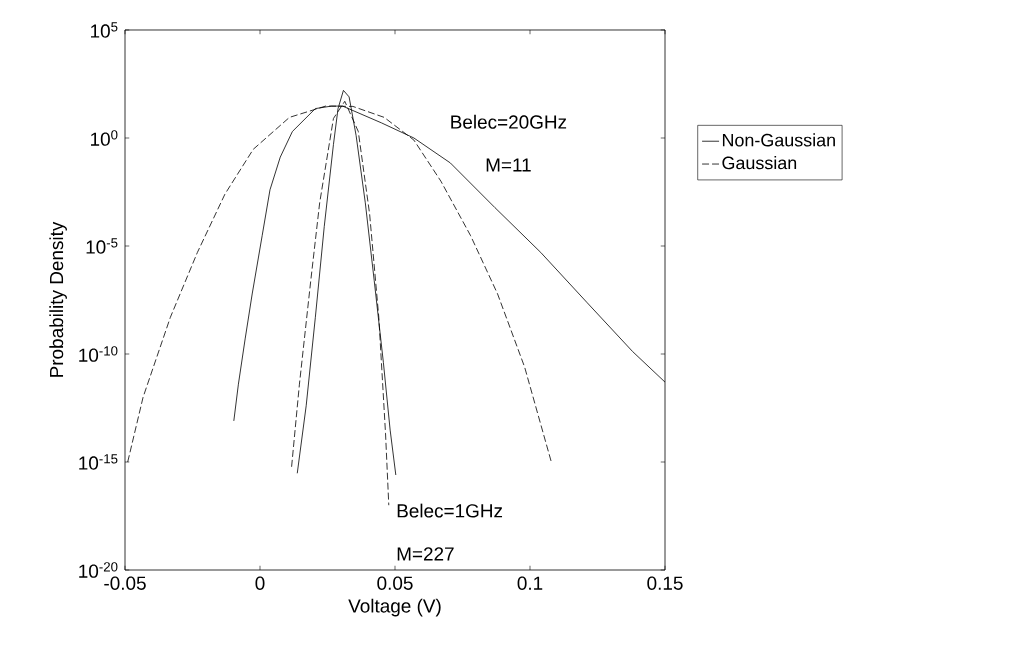 The image size is (1035, 647). I want to click on y-axis-title: Probability Density, so click(58, 299).